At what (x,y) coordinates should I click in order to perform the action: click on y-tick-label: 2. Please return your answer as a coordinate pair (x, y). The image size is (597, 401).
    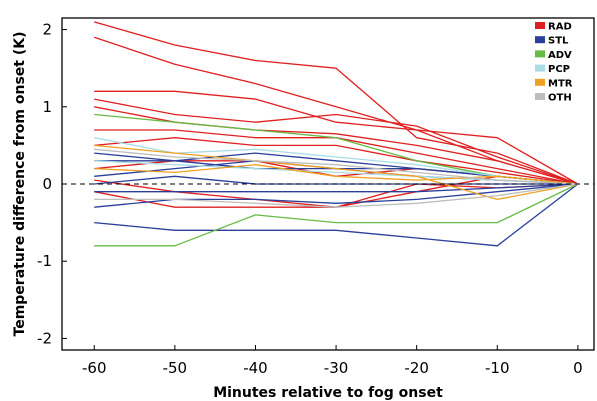
    Looking at the image, I should click on (47, 30).